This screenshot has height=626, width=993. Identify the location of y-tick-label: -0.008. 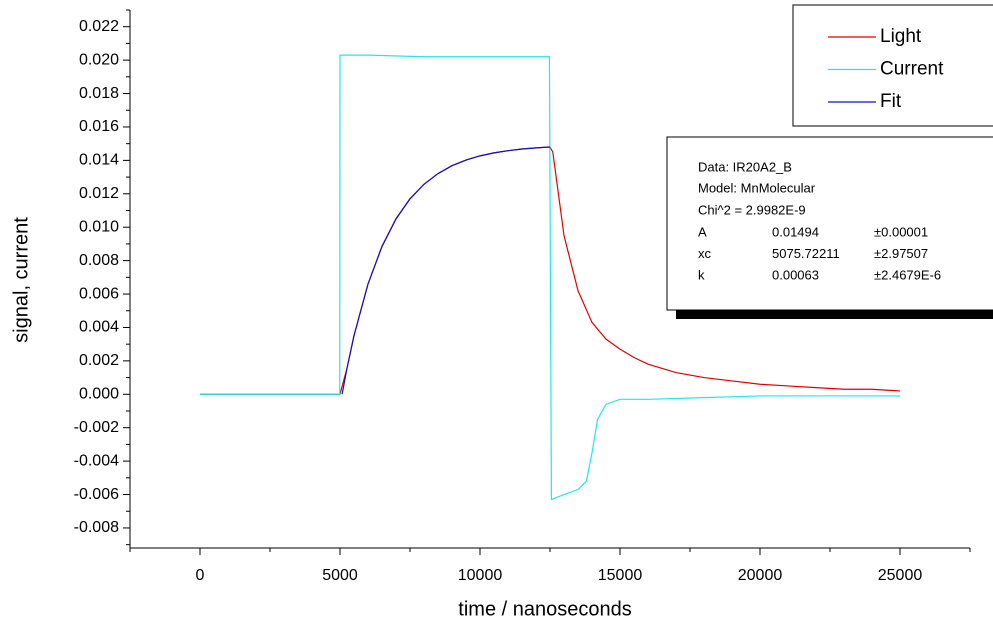
(96, 527).